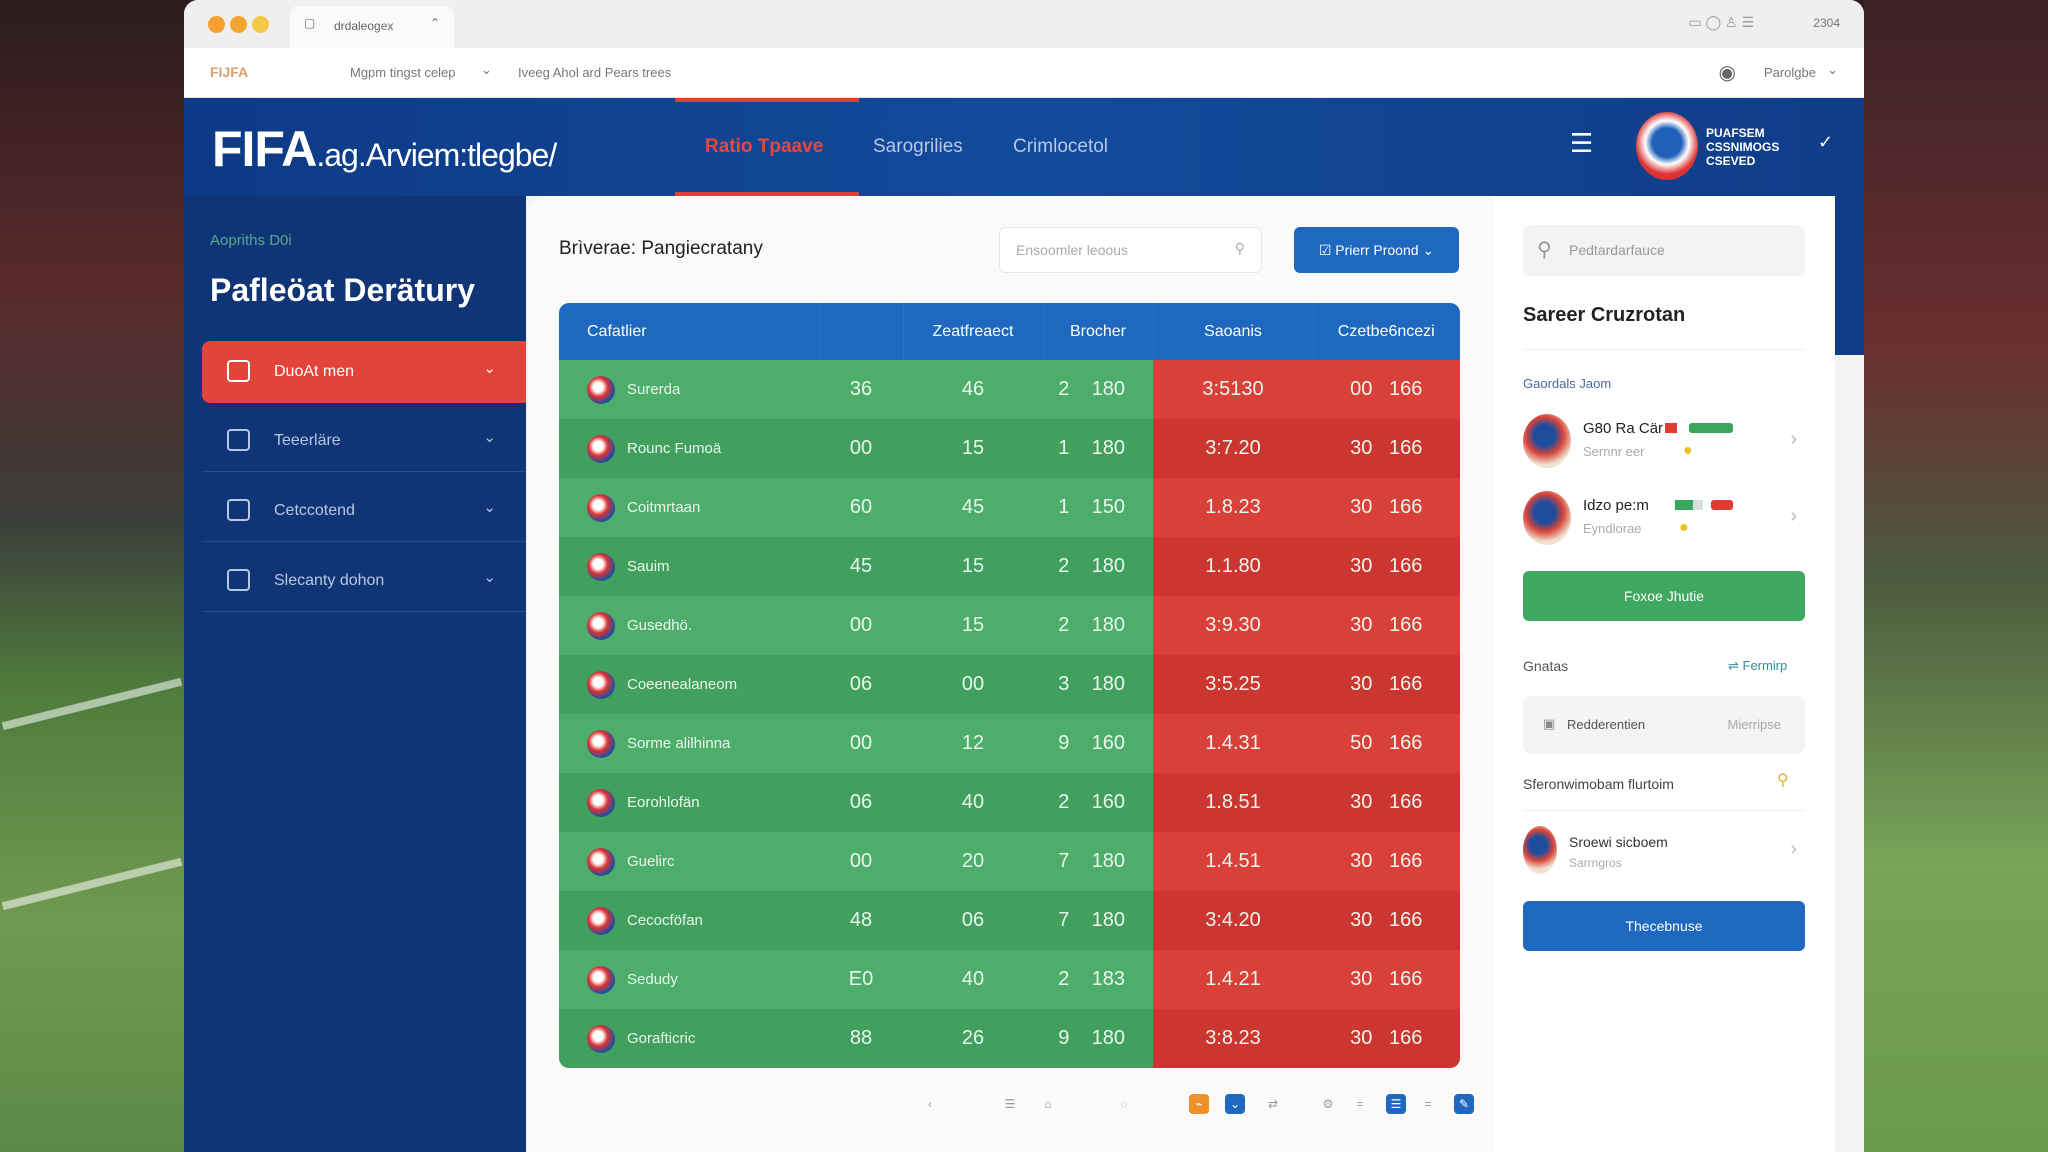 This screenshot has height=1152, width=2048. I want to click on settings-icon: ⚙, so click(1328, 1104).